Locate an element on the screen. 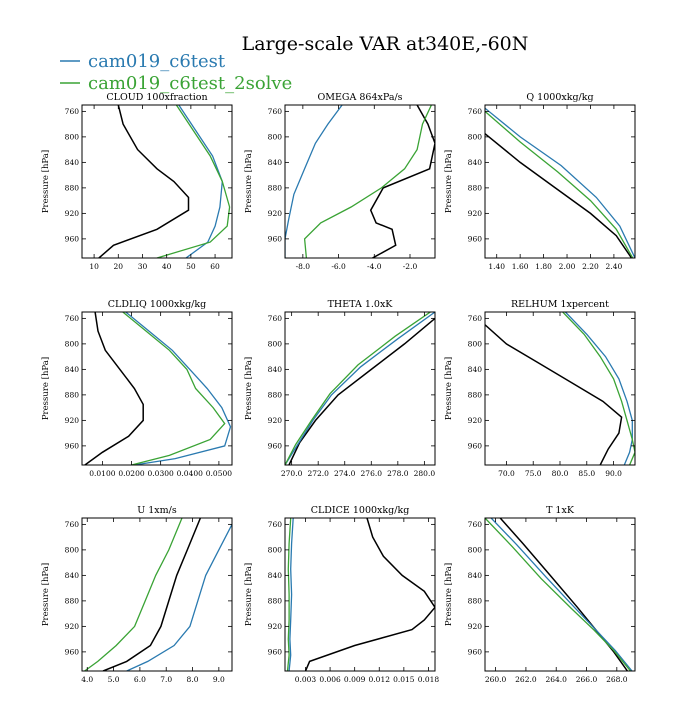  x-tick-label: 6.0 is located at coordinates (140, 679).